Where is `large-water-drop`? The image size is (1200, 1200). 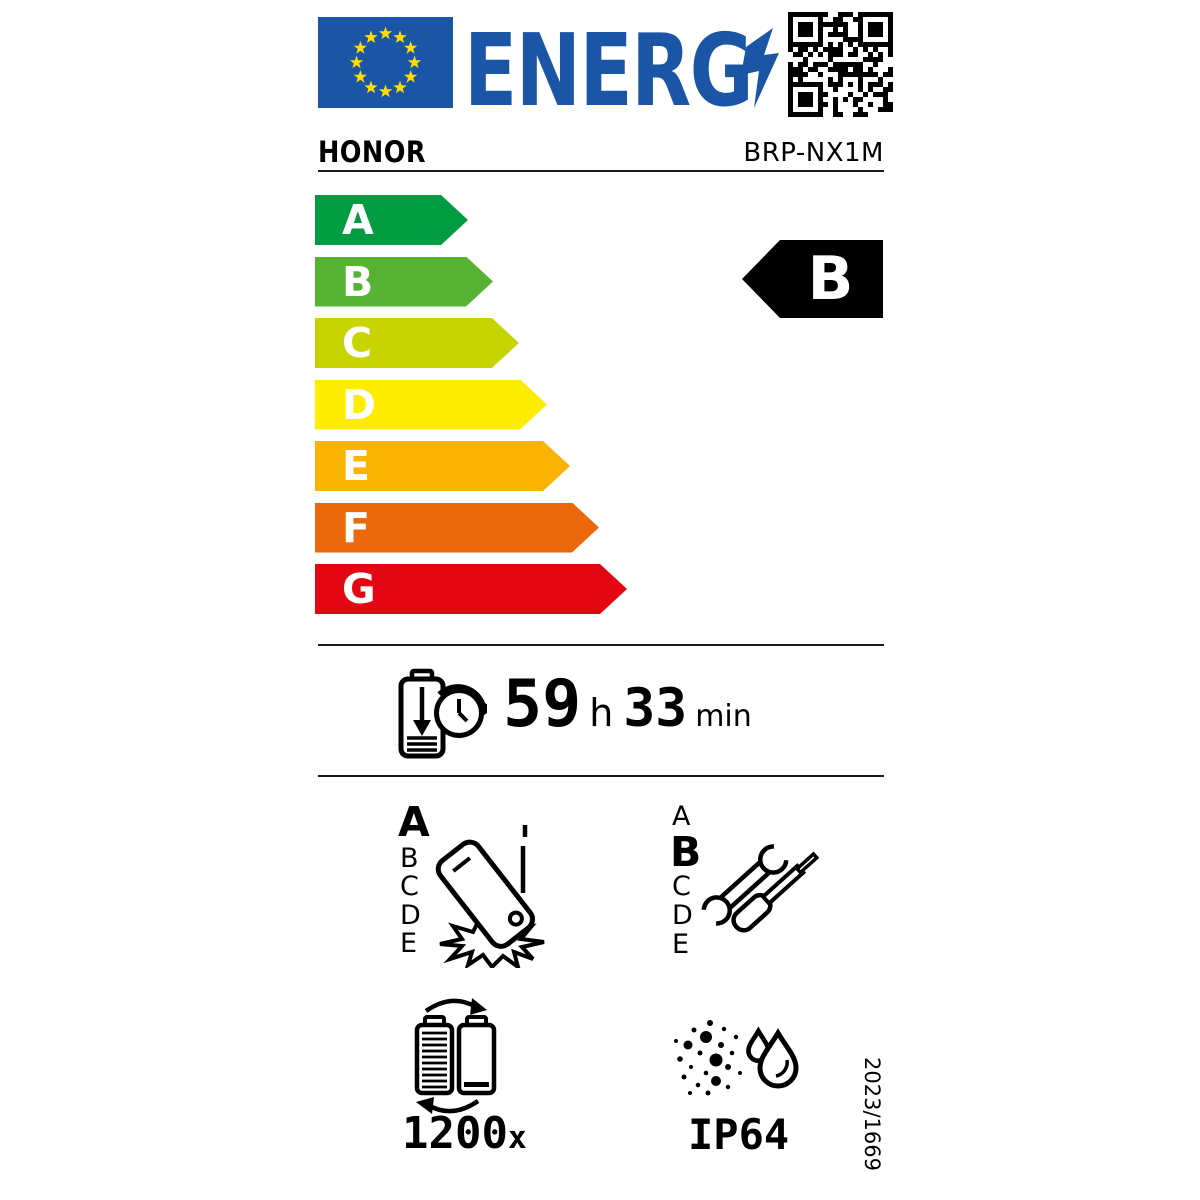 large-water-drop is located at coordinates (778, 1058).